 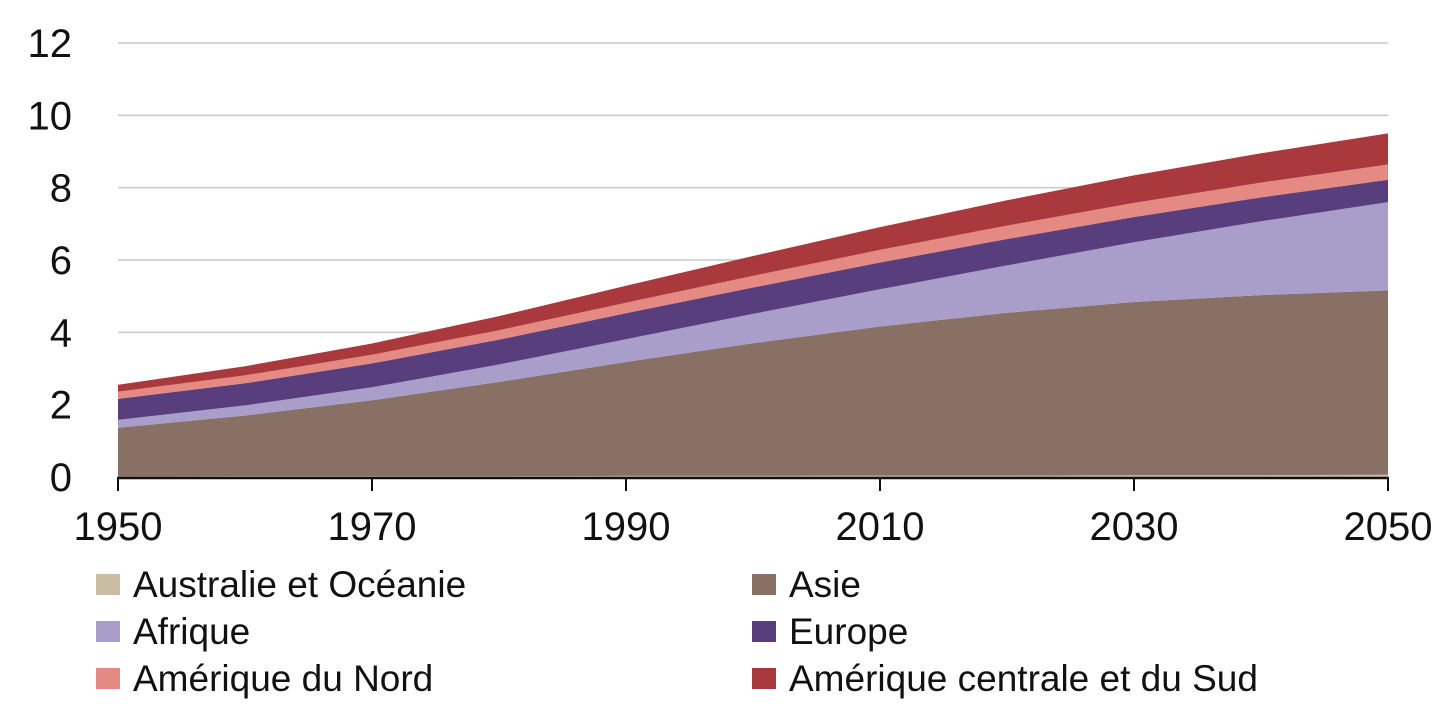 I want to click on y-axis-label-8: 8, so click(x=61, y=189).